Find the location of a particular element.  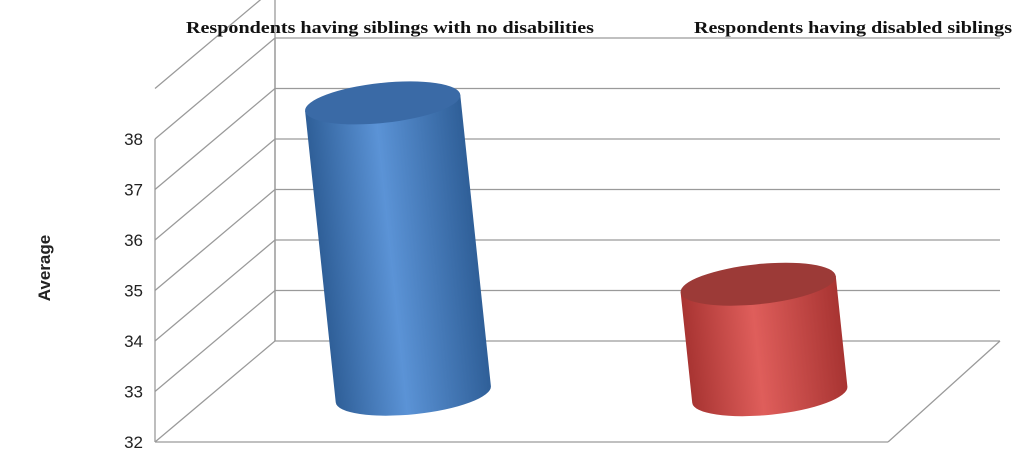

y-tick-label: 32 is located at coordinates (133, 442).